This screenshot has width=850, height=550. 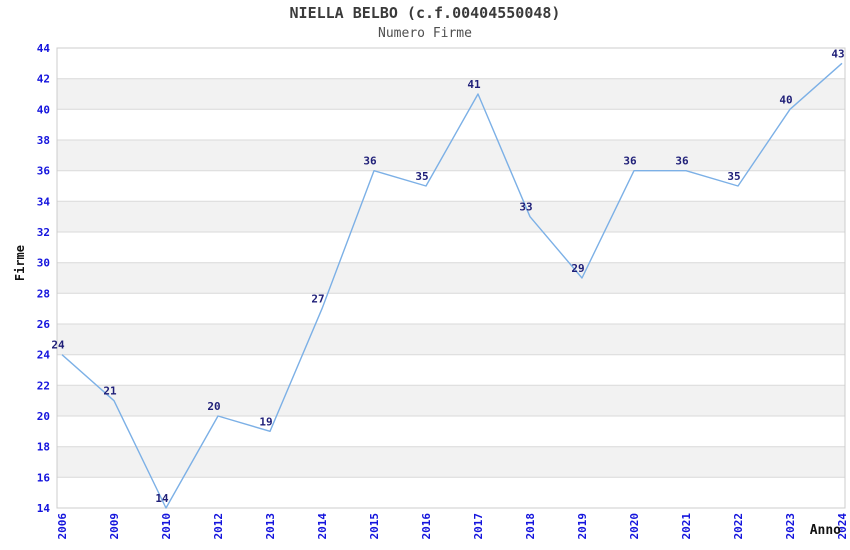 What do you see at coordinates (582, 526) in the screenshot?
I see `x-tick-label: 2019` at bounding box center [582, 526].